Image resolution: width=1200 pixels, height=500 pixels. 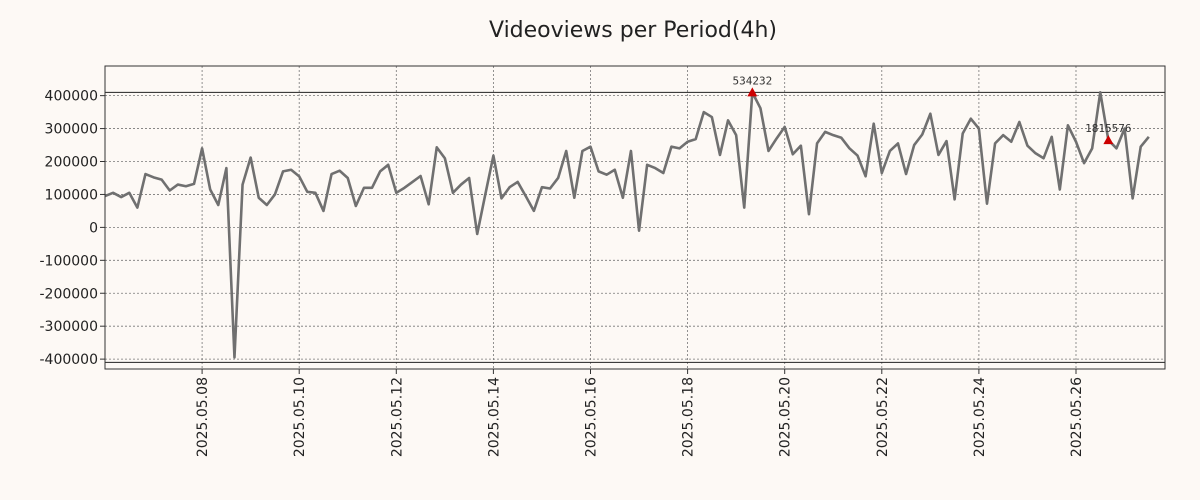 I want to click on y-tick-label: -200000, so click(x=69, y=294).